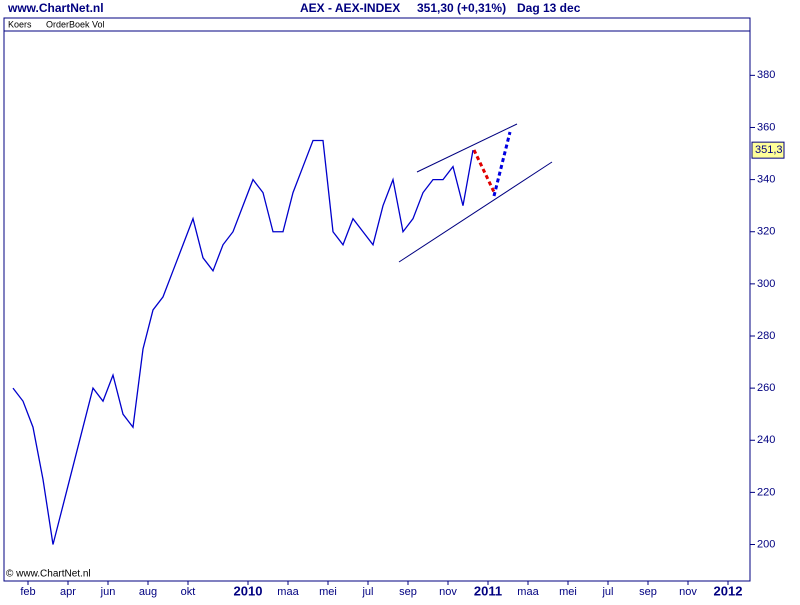 The image size is (800, 605). Describe the element at coordinates (766, 127) in the screenshot. I see `y-tick-label: 360` at that location.